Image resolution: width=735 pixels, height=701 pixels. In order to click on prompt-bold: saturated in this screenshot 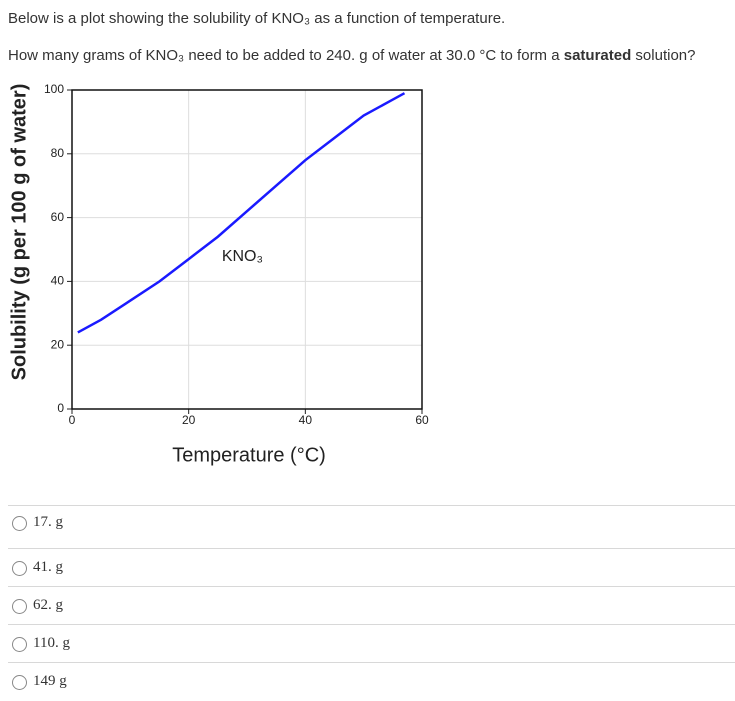, I will do `click(597, 55)`.